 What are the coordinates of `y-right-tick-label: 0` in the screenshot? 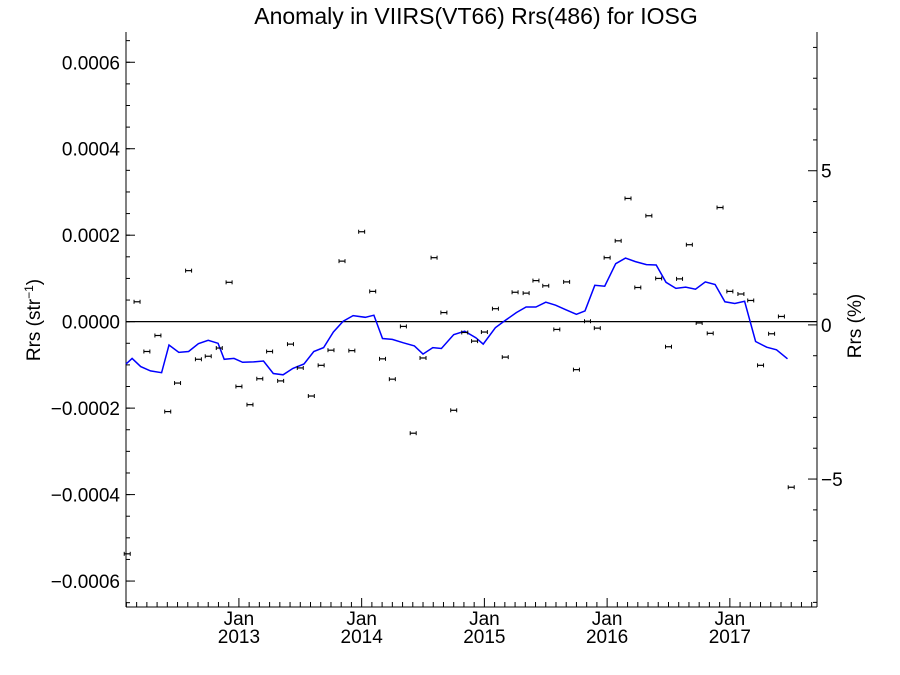 It's located at (826, 326).